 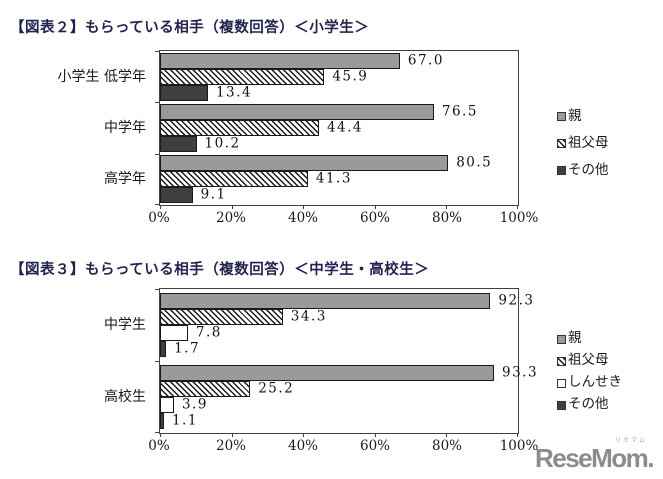 I want to click on x-axis-tick-label: 80%, so click(x=447, y=446).